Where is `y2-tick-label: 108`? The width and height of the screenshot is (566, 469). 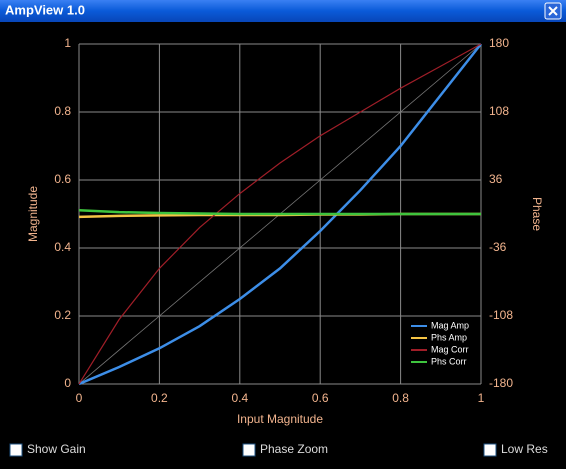
y2-tick-label: 108 is located at coordinates (499, 111).